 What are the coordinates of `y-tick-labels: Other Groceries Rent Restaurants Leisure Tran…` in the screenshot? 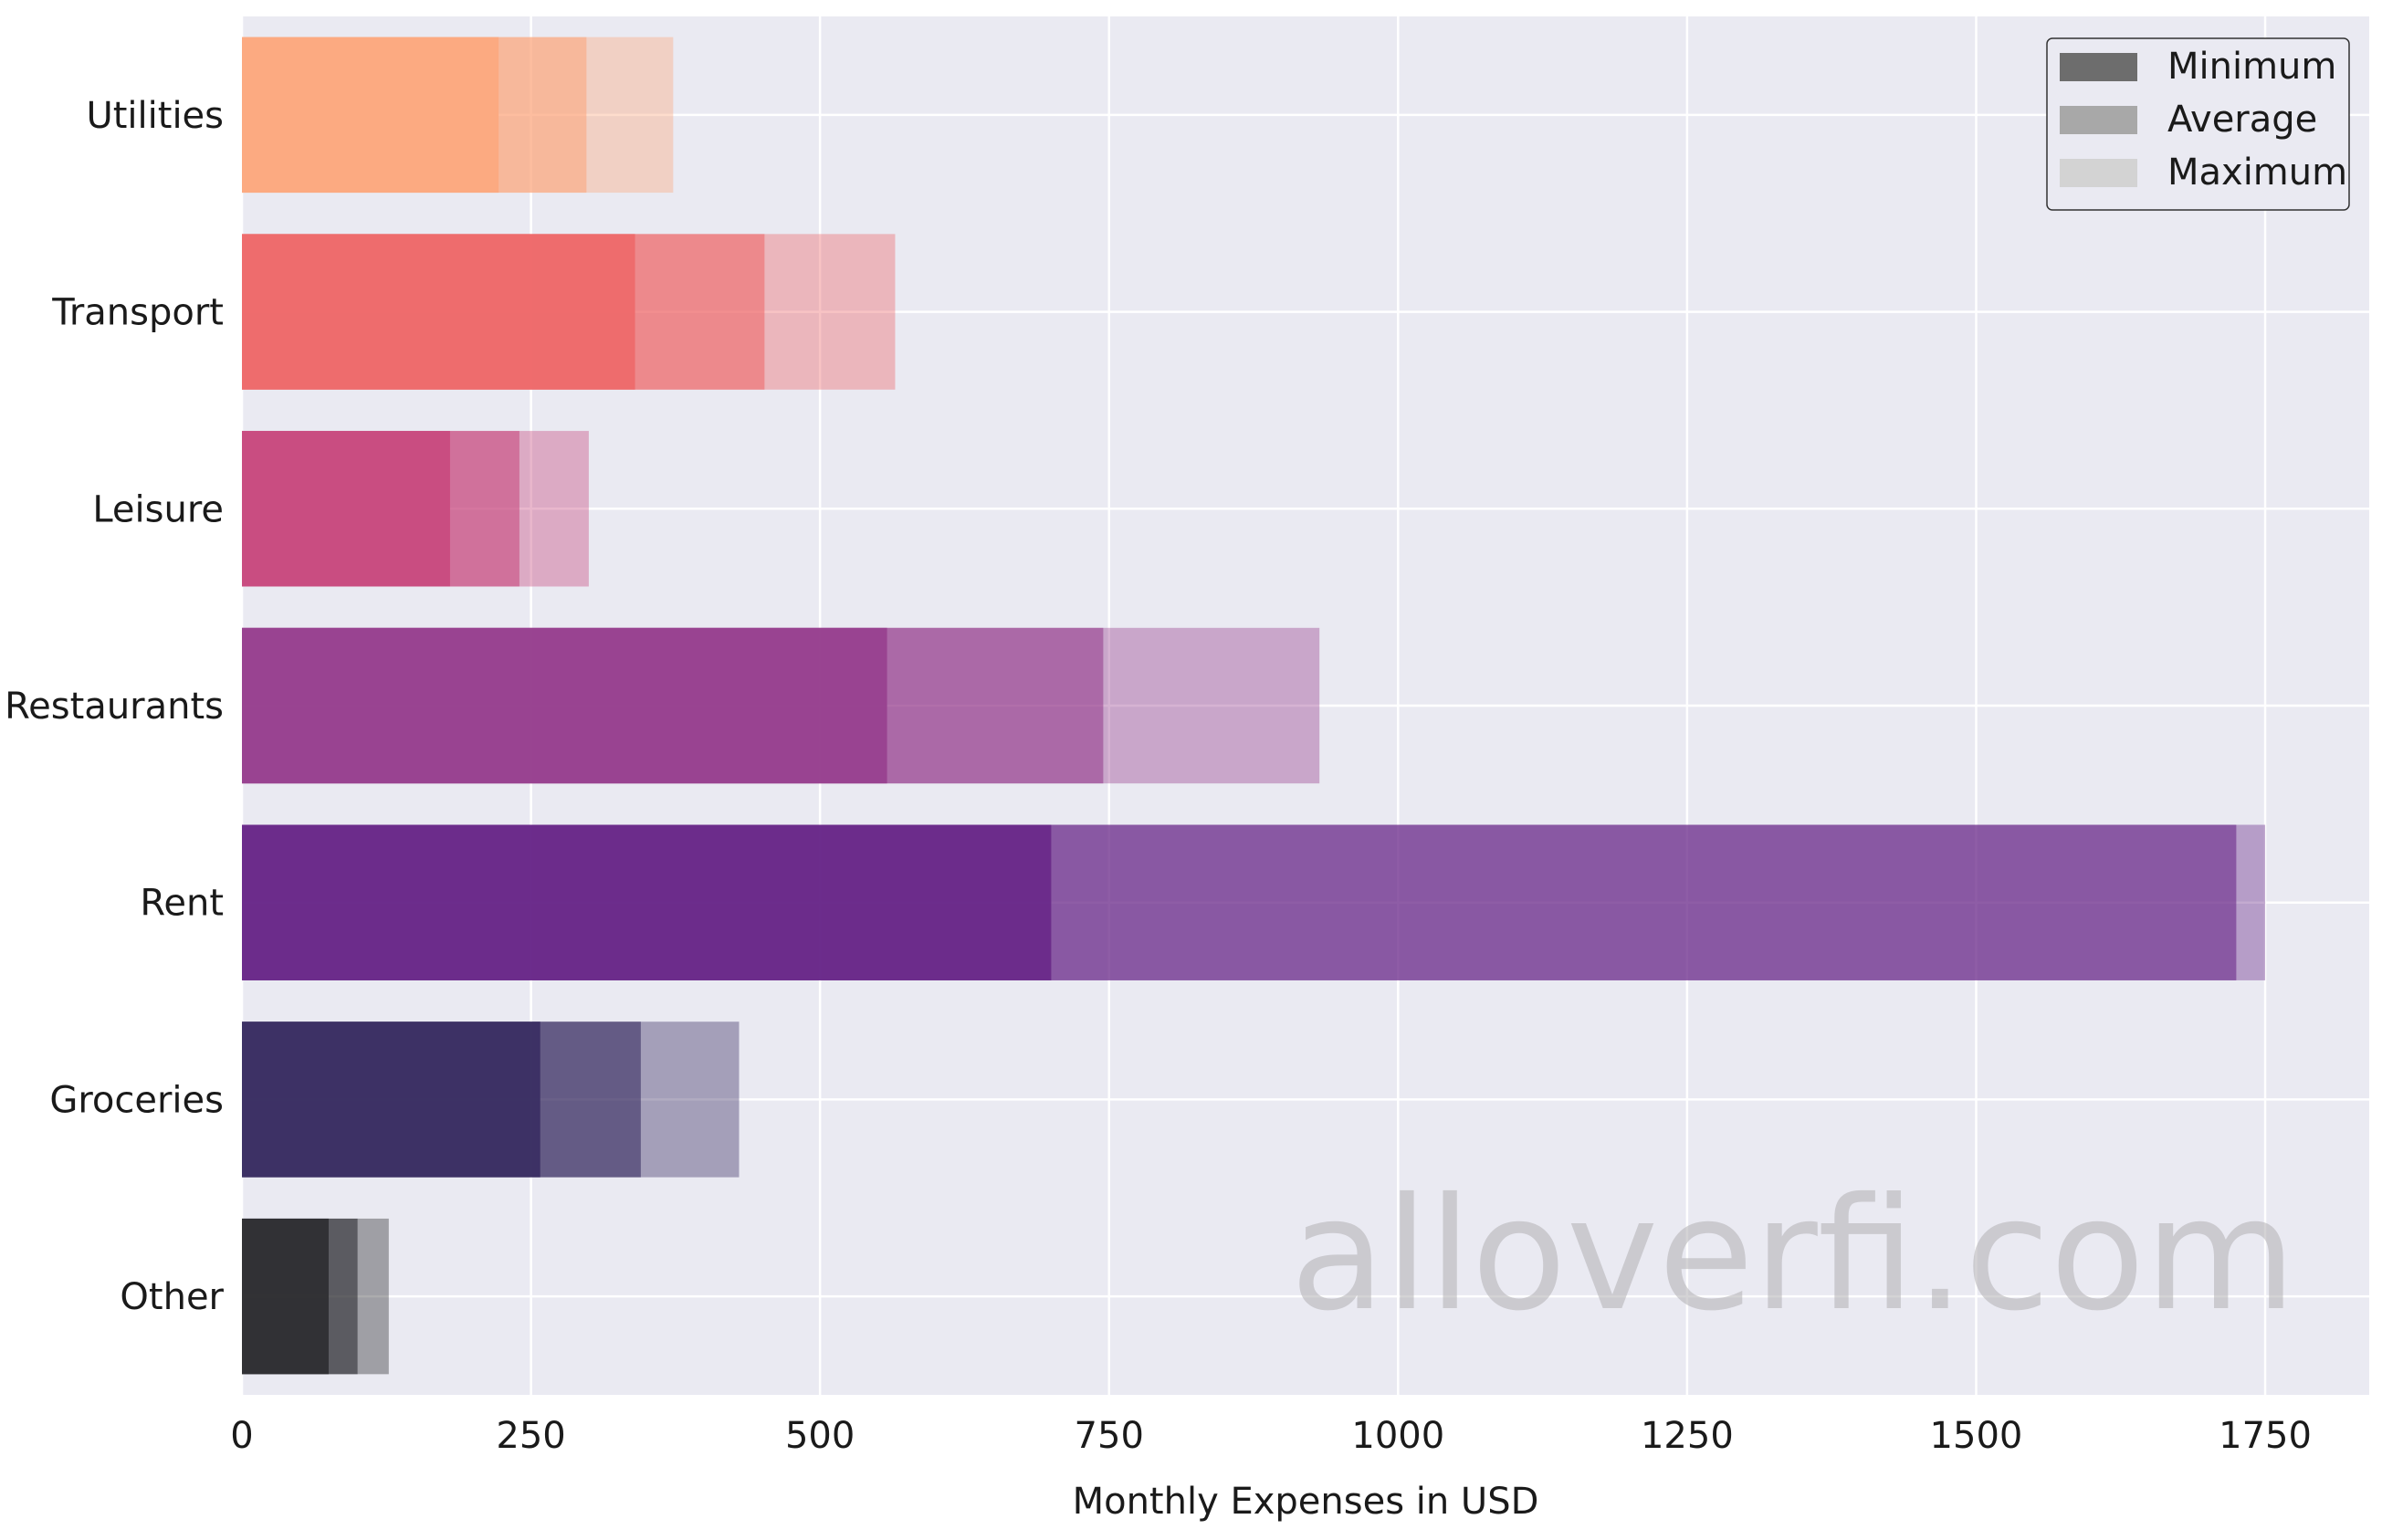 It's located at (114, 706).